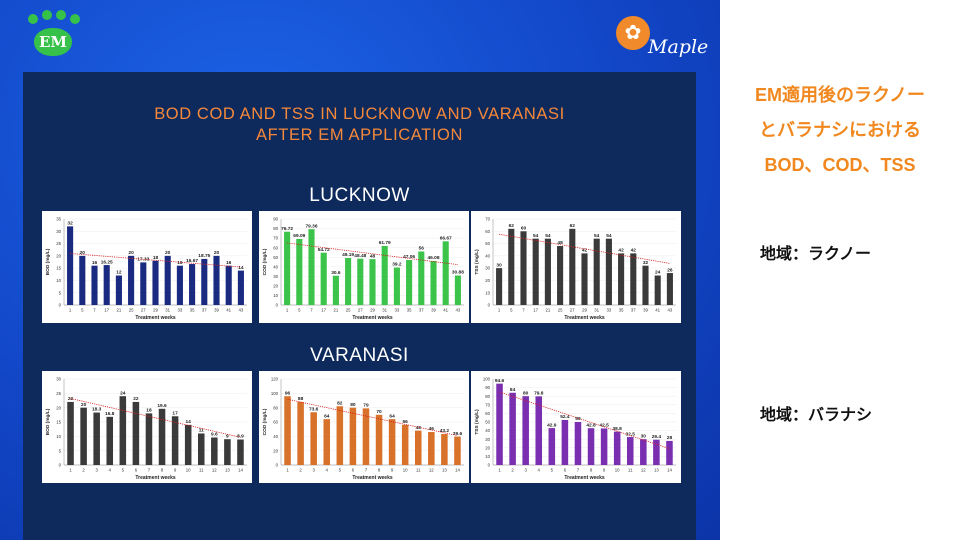 The image size is (960, 540). Describe the element at coordinates (287, 229) in the screenshot. I see `data-label: 76.72` at that location.